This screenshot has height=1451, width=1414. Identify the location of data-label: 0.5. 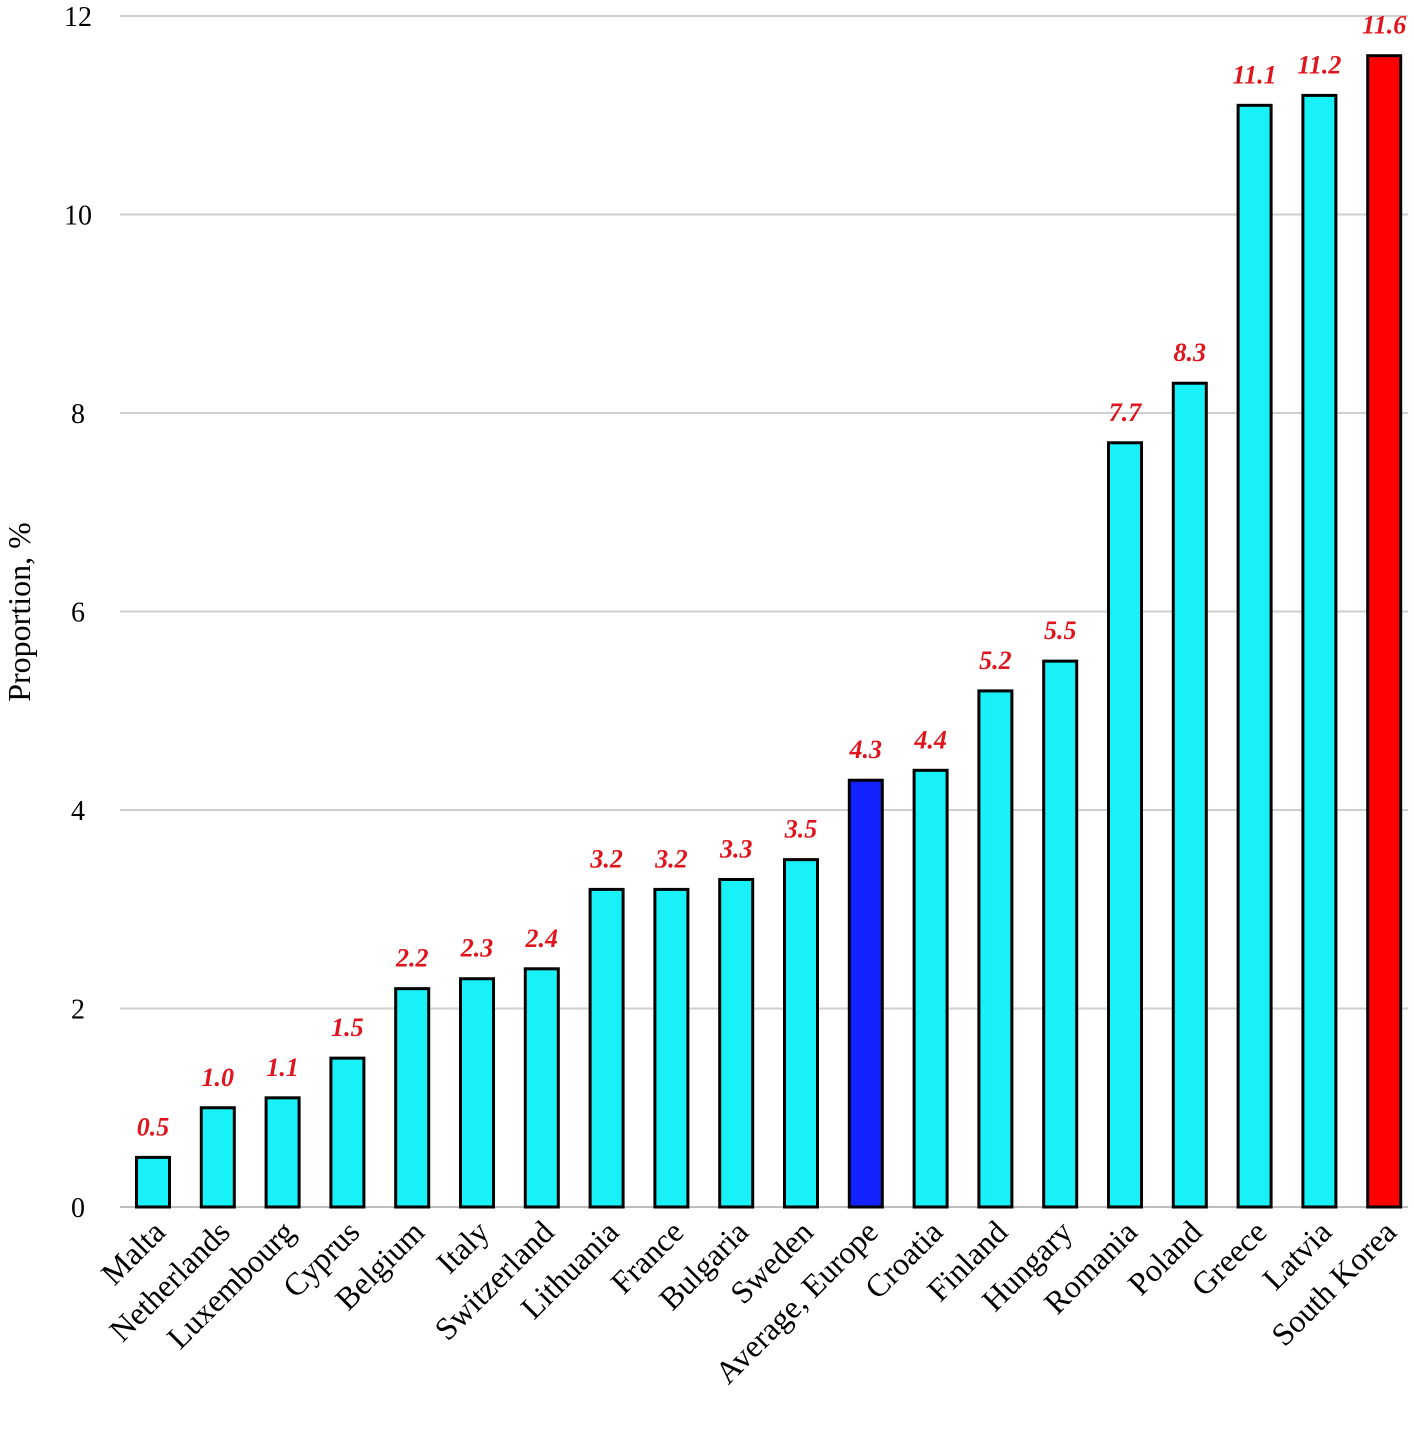
(153, 1126).